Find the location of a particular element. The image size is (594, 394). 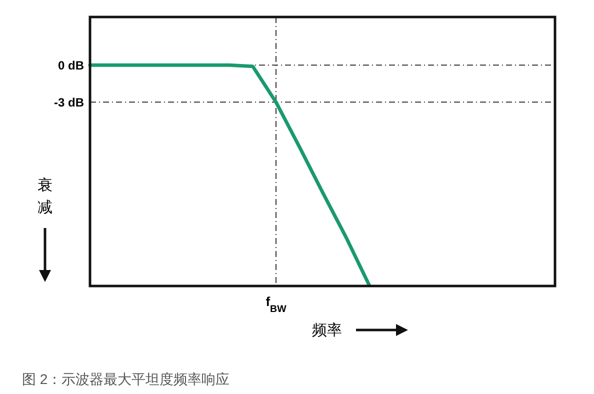

caption: 图 2：示波器最大平坦度频率响应 is located at coordinates (126, 379).